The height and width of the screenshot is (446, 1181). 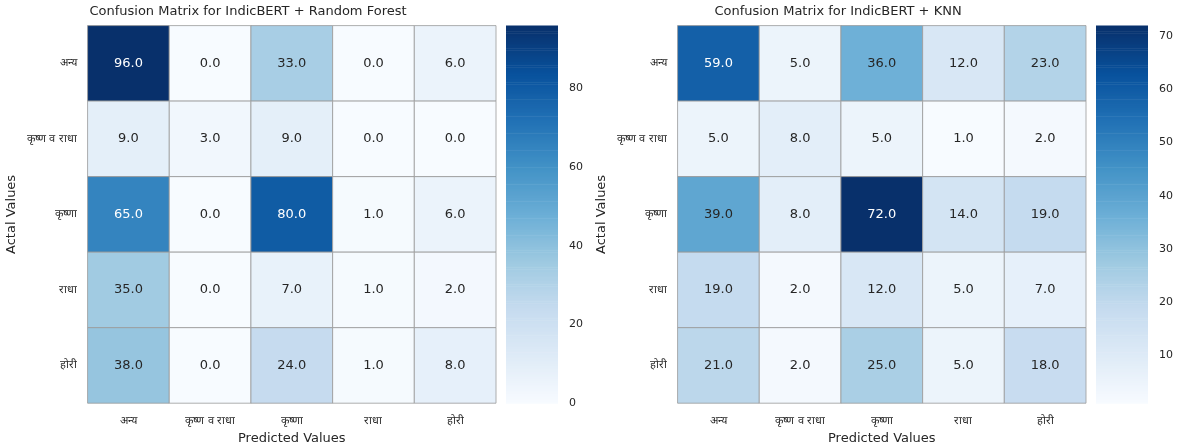 What do you see at coordinates (128, 62) in the screenshot?
I see `data-label: 96.0` at bounding box center [128, 62].